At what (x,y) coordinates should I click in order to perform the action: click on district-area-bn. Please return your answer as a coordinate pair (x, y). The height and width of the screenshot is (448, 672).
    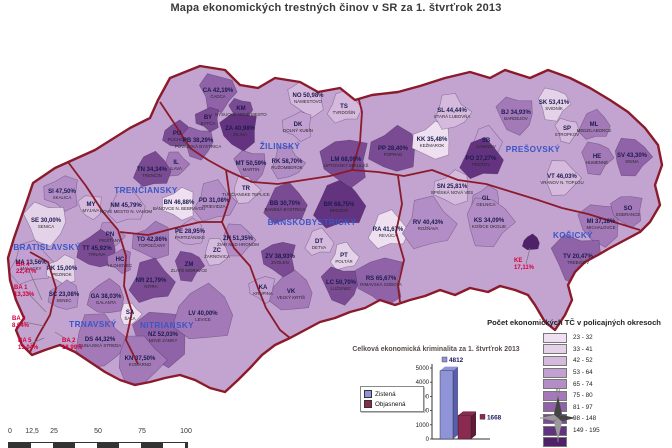
    Looking at the image, I should click on (177, 204).